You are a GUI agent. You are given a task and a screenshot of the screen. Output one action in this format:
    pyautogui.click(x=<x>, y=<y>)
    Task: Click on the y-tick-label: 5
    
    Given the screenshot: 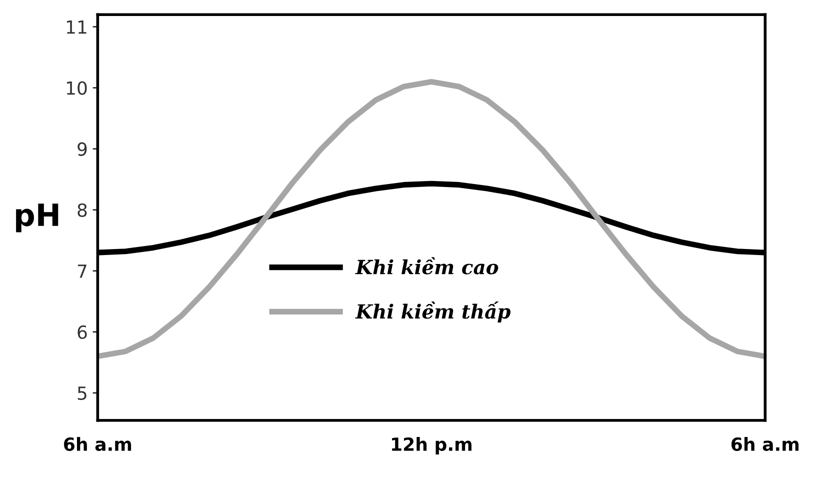 What is the action you would take?
    pyautogui.click(x=82, y=393)
    